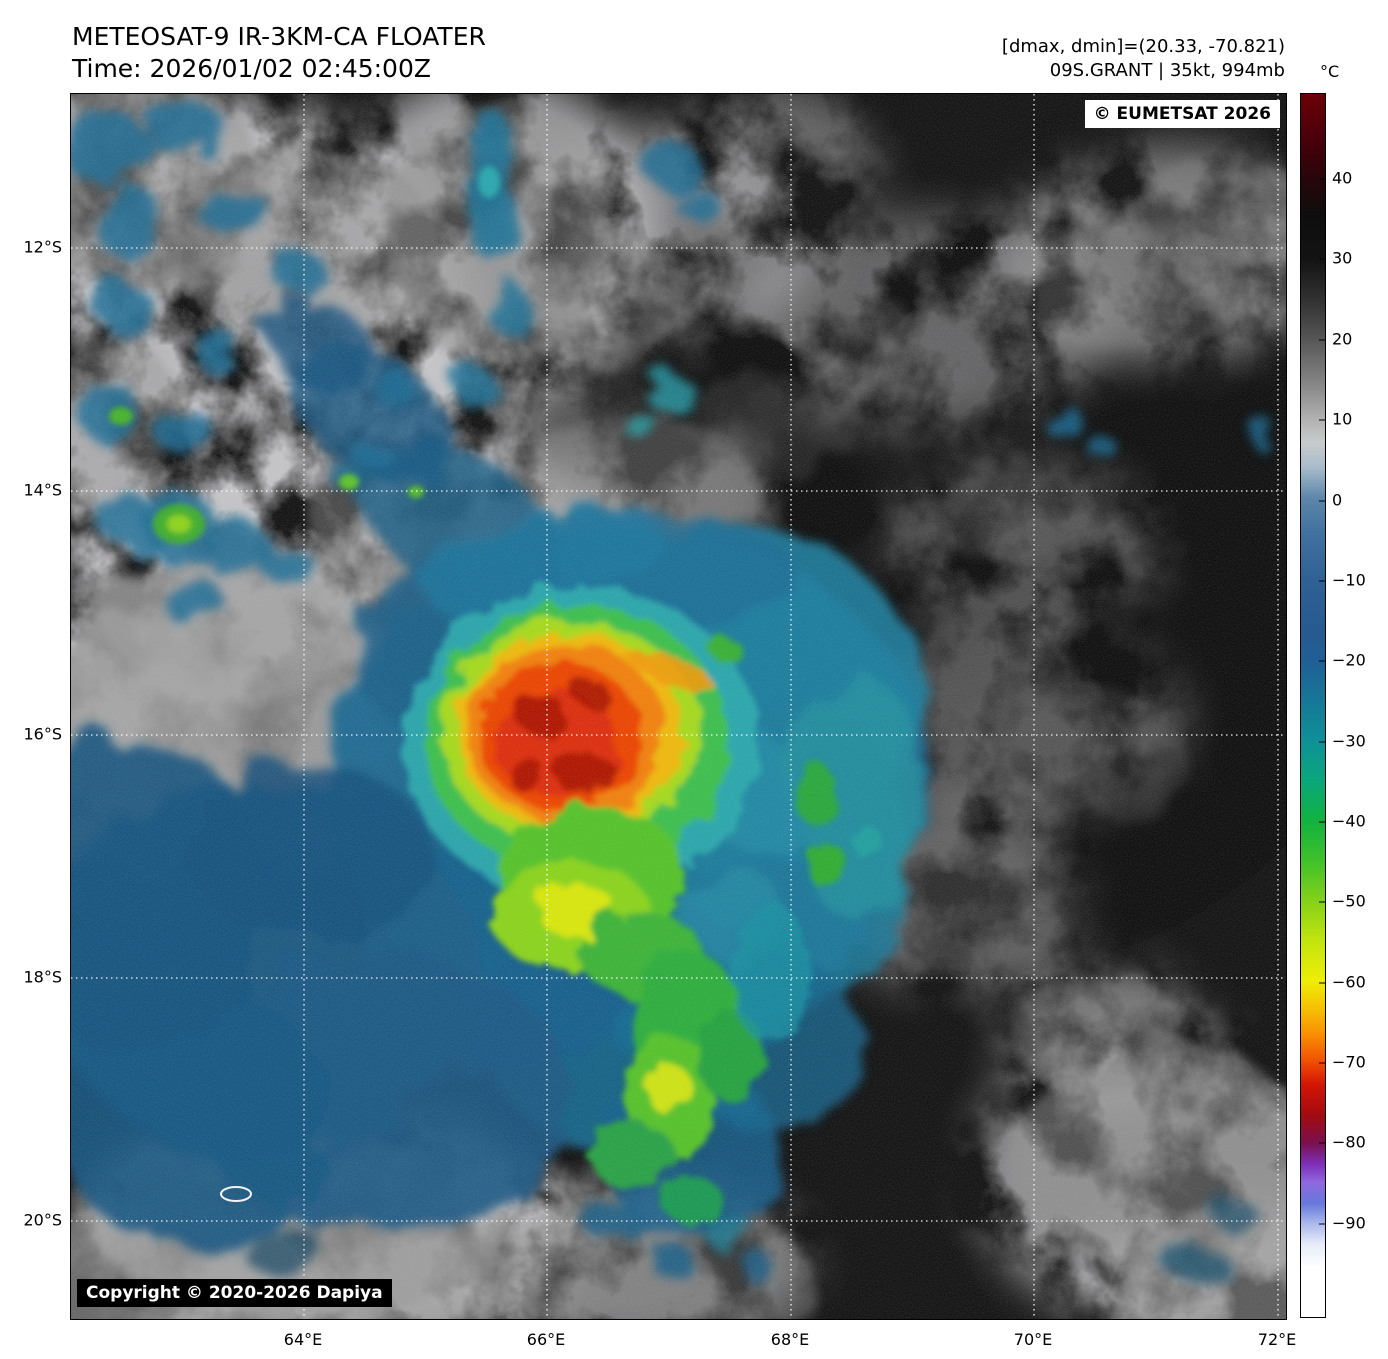 The height and width of the screenshot is (1359, 1388). I want to click on lon-axis-label: 64°E, so click(303, 1339).